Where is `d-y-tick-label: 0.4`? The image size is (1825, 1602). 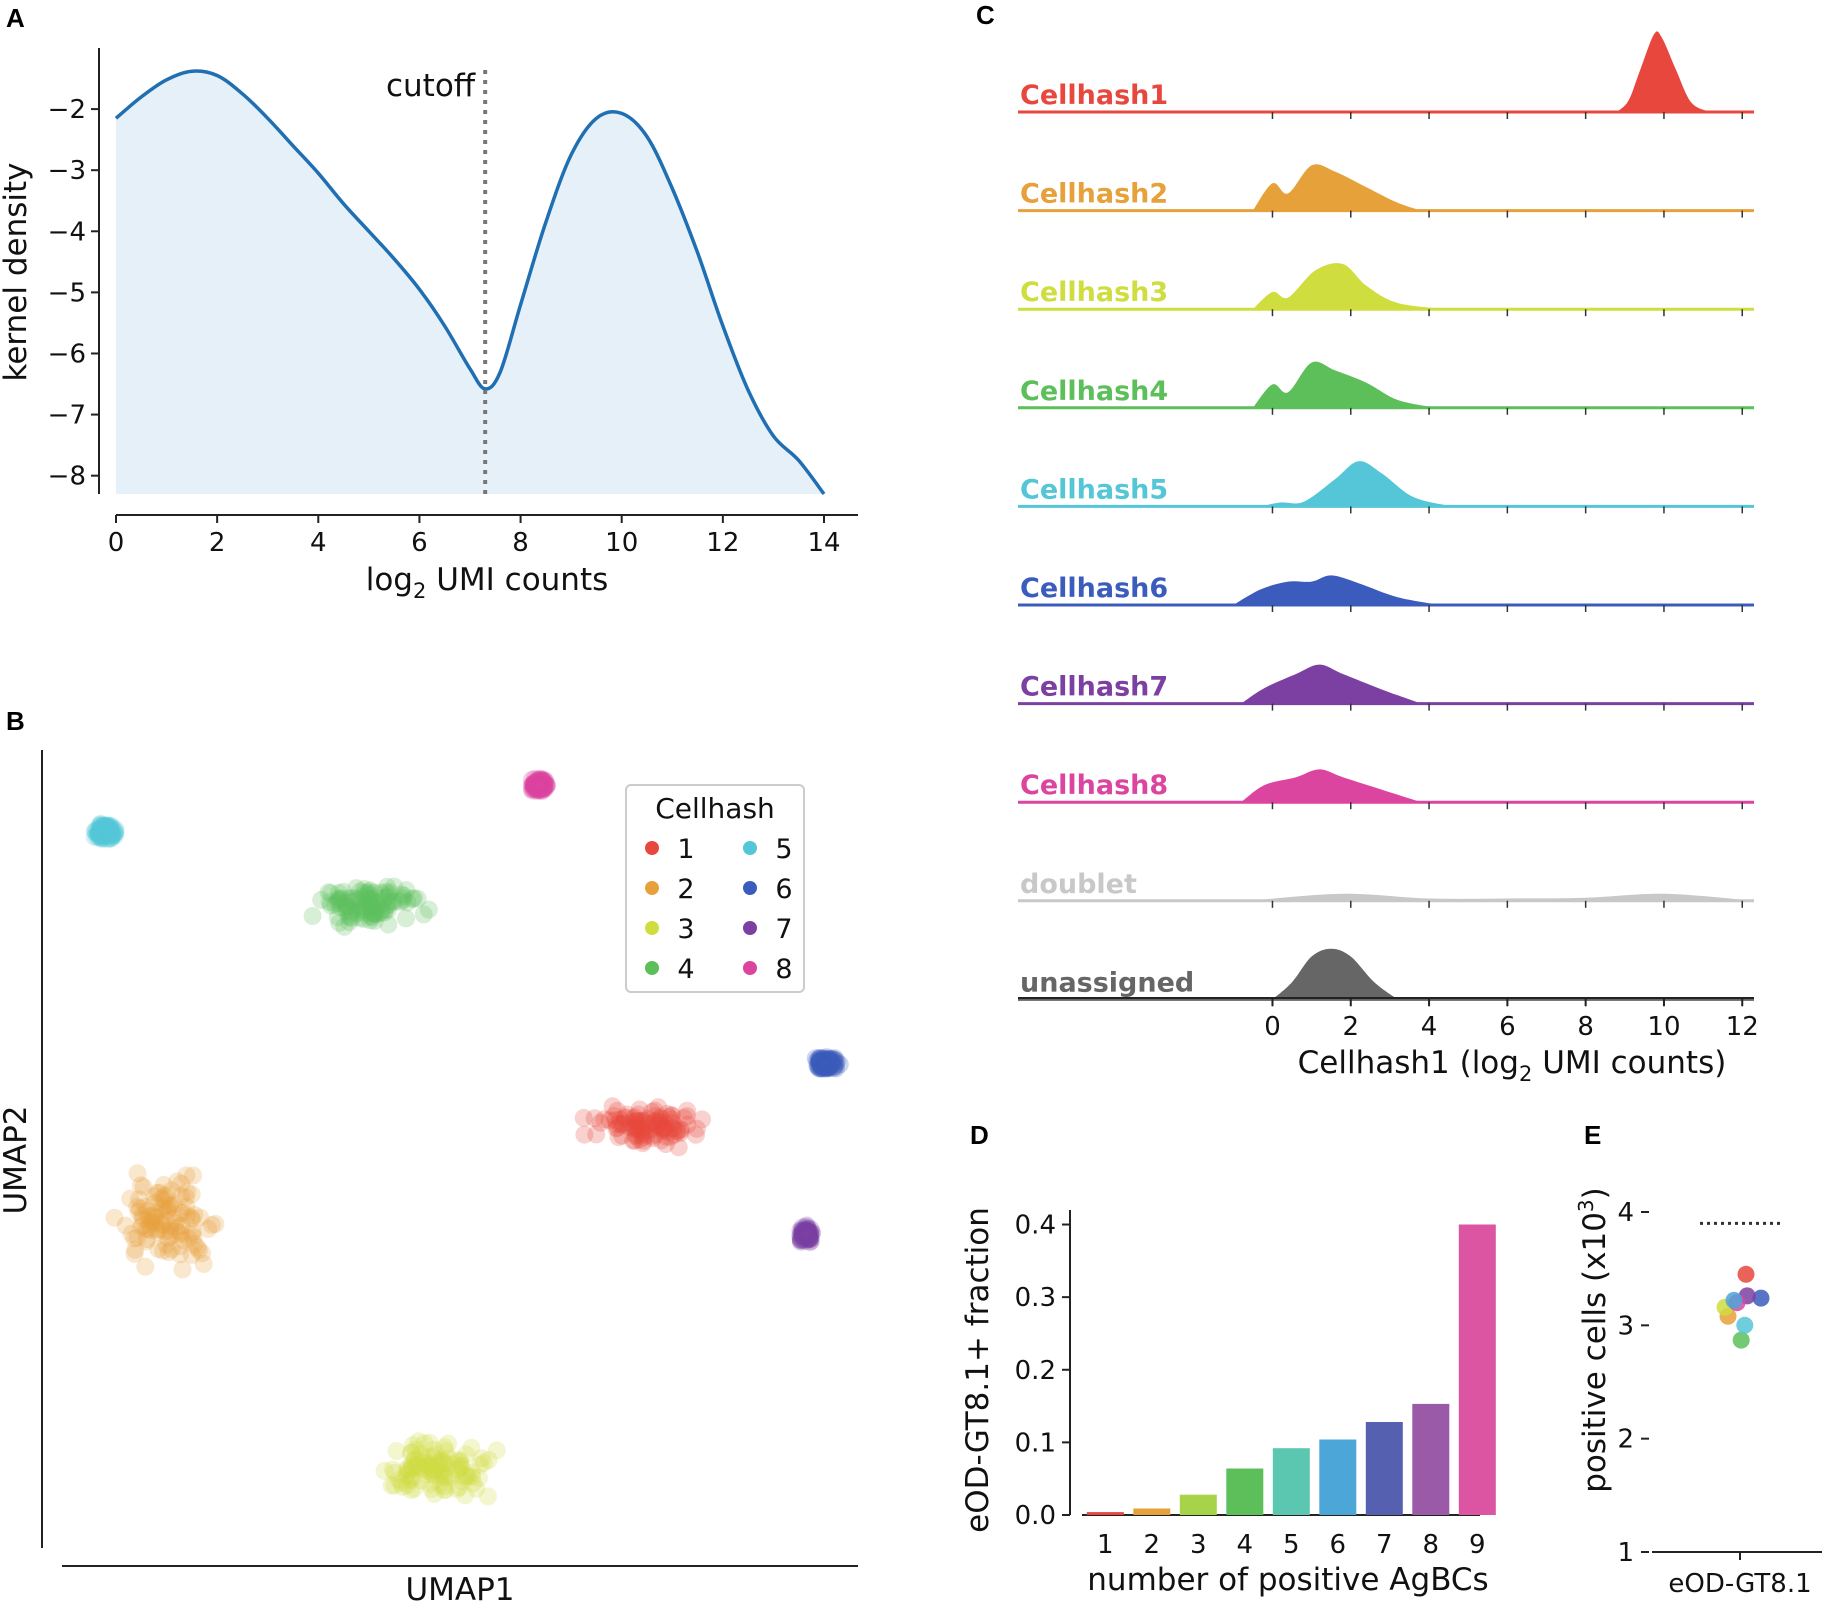 d-y-tick-label: 0.4 is located at coordinates (1035, 1226).